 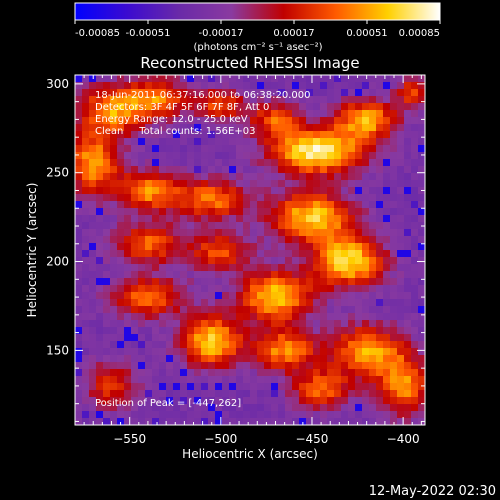 I want to click on footer-timestamp: 12-May-2022 02:30, so click(x=432, y=491).